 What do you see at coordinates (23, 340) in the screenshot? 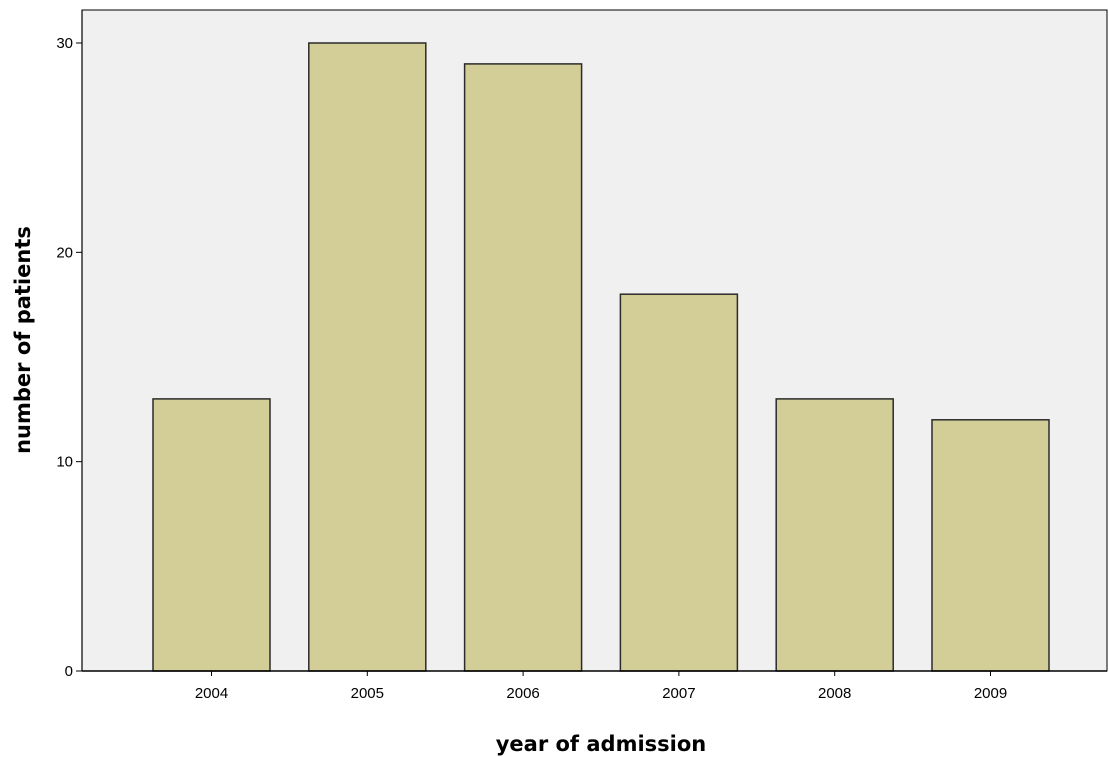
I see `y-axis-title: number of patients` at bounding box center [23, 340].